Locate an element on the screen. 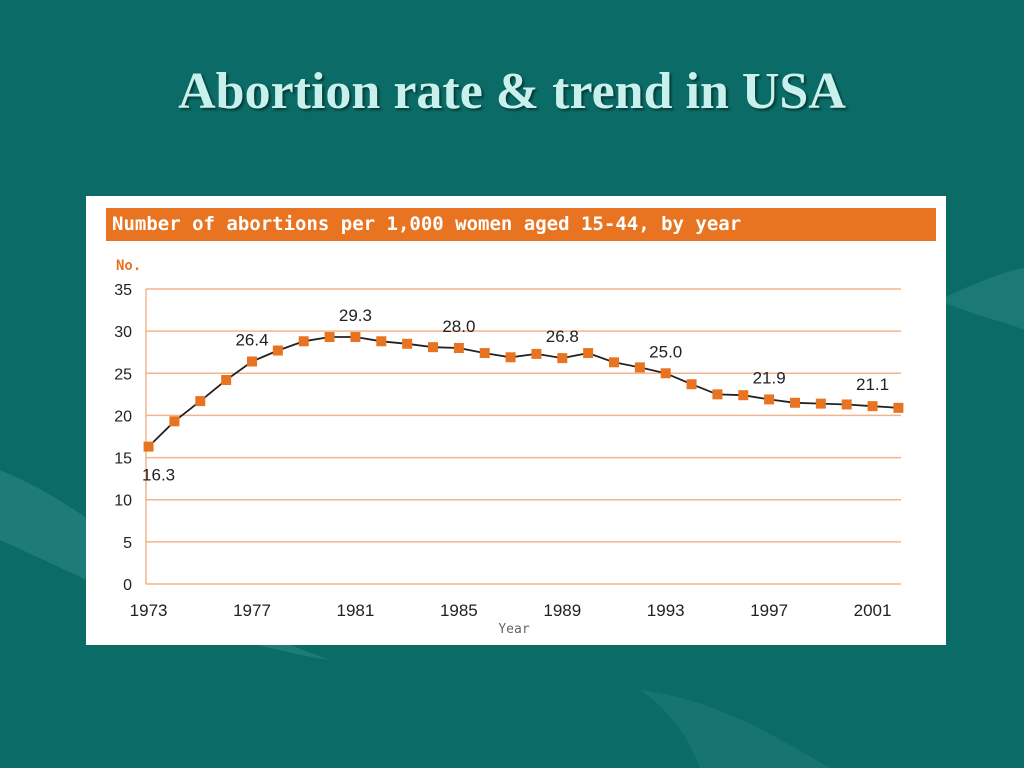 Image resolution: width=1024 pixels, height=768 pixels. y-tick-label: 5 is located at coordinates (127, 543).